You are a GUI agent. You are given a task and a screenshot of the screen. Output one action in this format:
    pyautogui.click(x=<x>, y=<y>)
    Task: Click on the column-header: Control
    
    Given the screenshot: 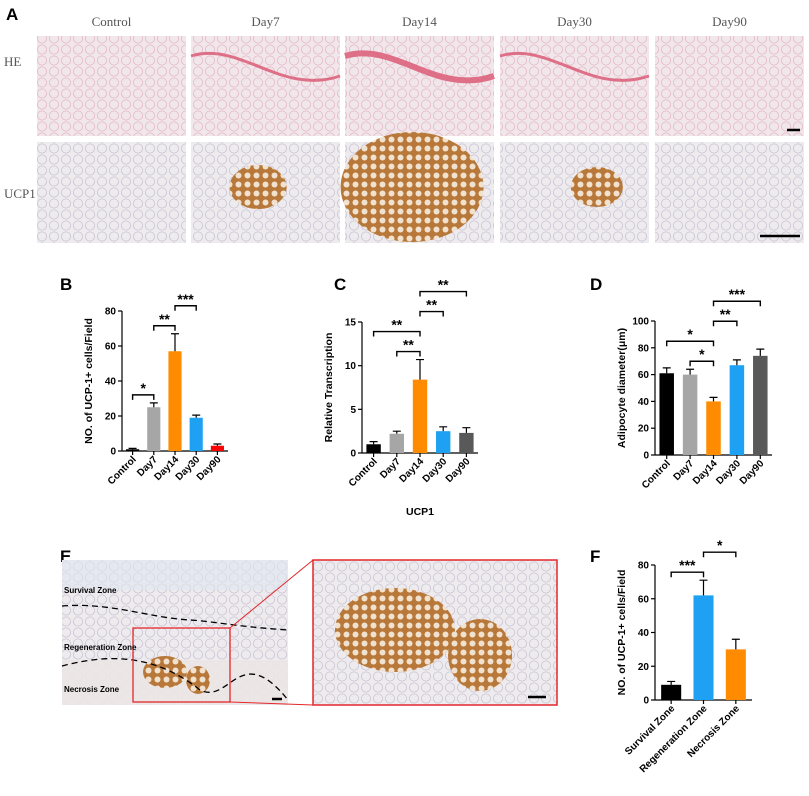 What is the action you would take?
    pyautogui.click(x=112, y=21)
    